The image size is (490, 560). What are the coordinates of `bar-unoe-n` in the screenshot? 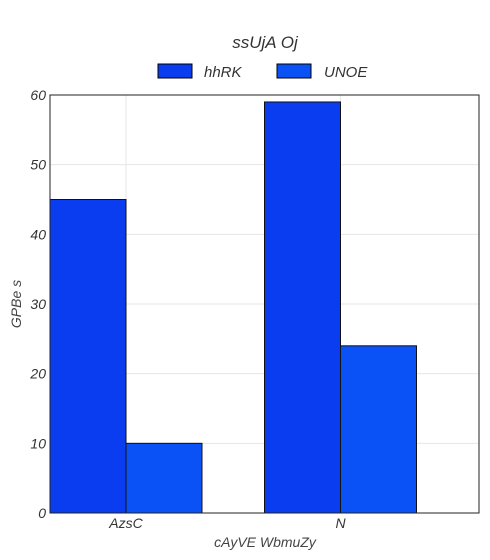 It's located at (378, 429).